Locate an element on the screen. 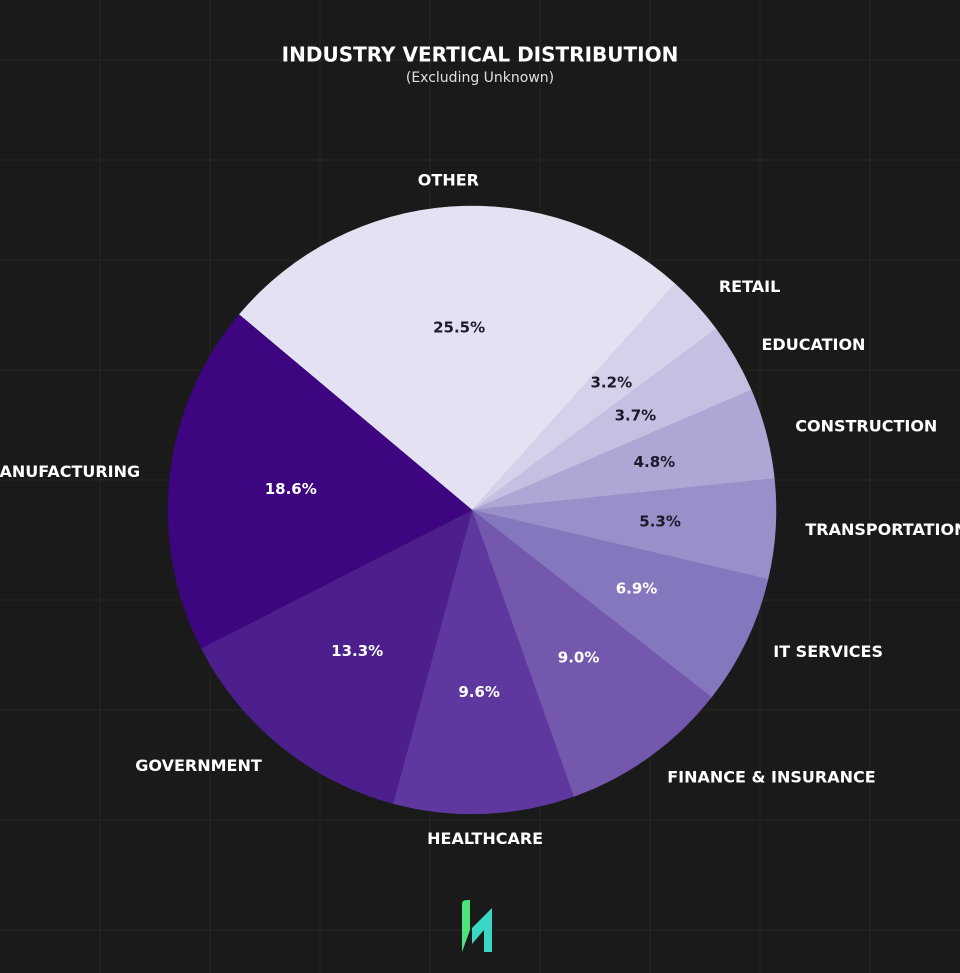  value-label: 3.7% is located at coordinates (636, 416).